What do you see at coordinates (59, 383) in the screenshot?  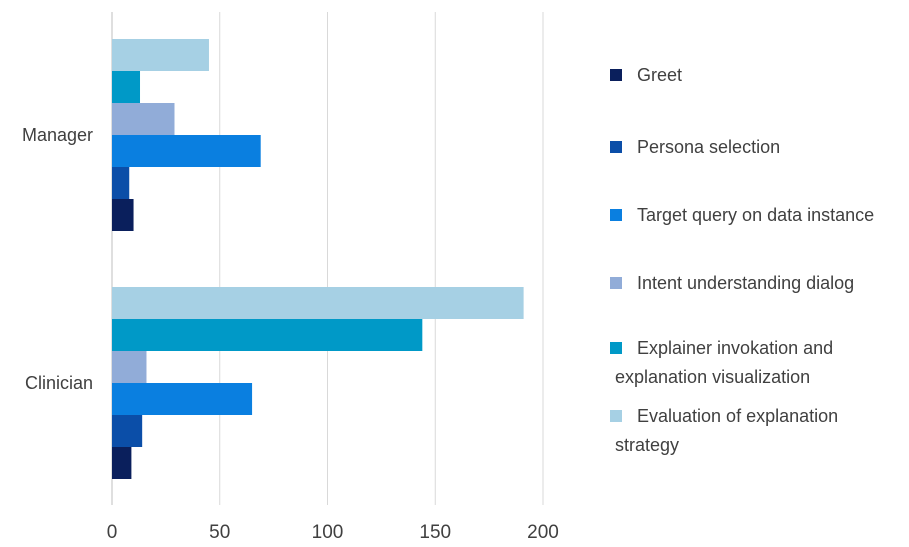 I see `category-label: Clinician` at bounding box center [59, 383].